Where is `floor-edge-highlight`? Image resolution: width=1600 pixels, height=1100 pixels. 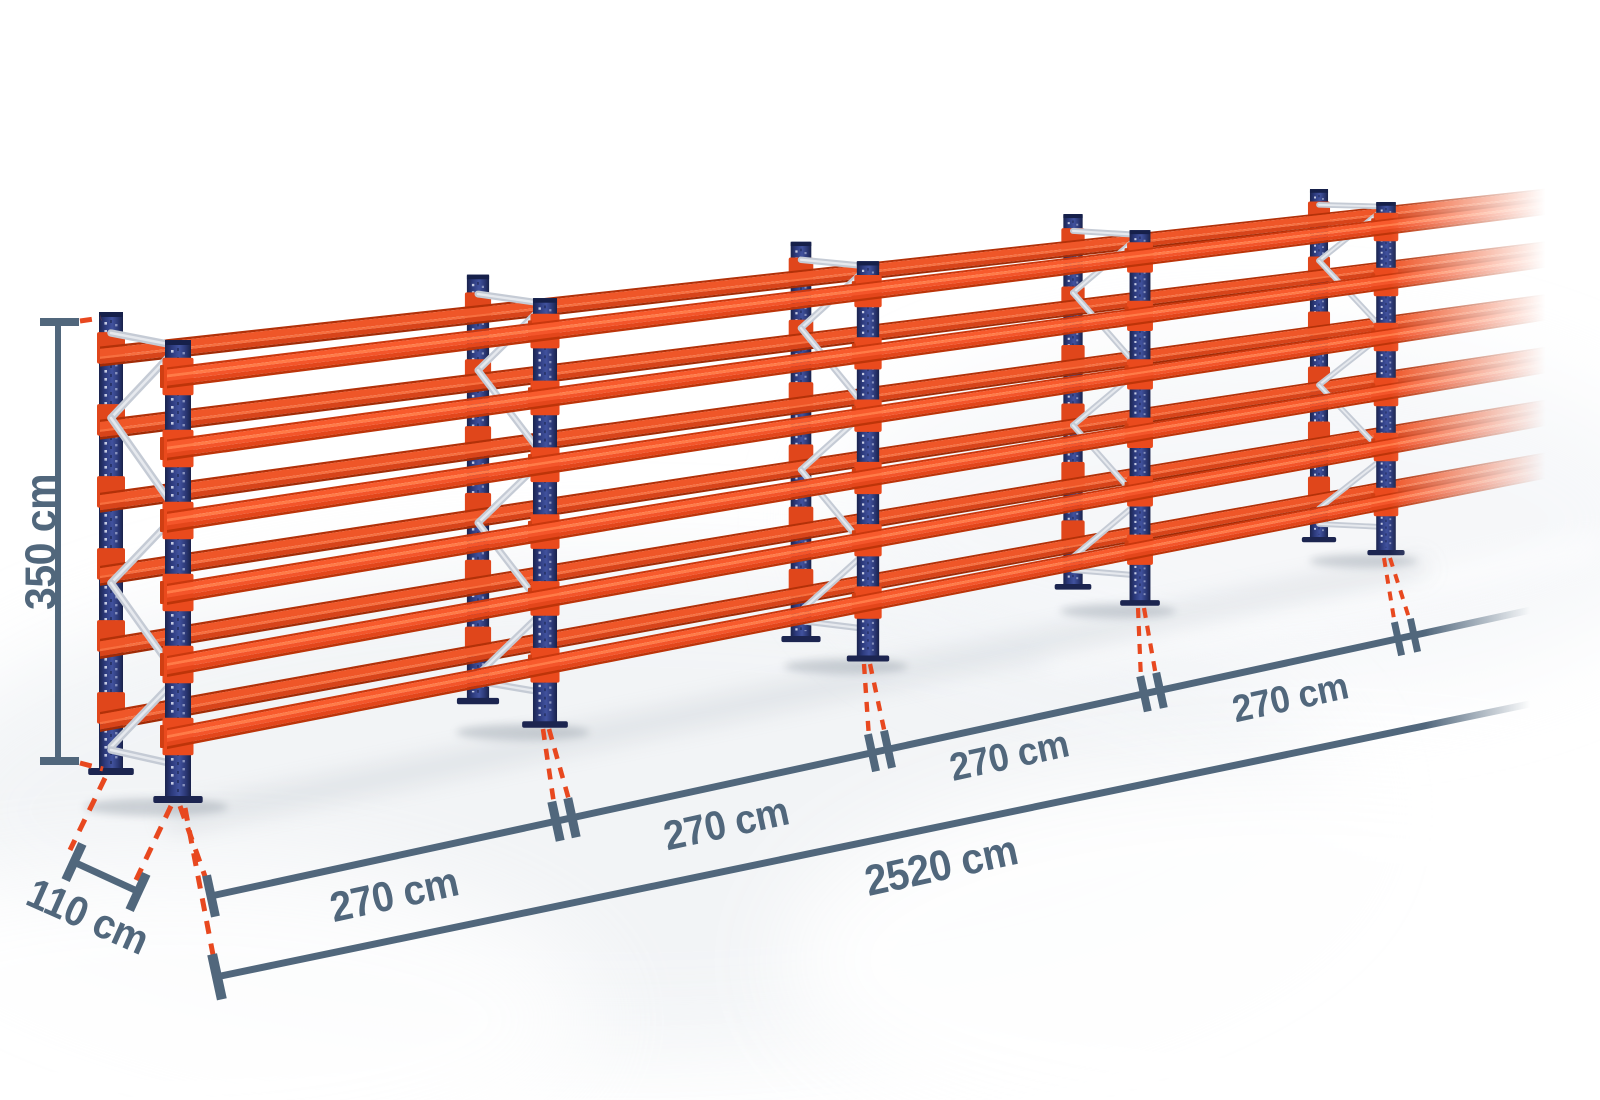 floor-edge-highlight is located at coordinates (1320, 602).